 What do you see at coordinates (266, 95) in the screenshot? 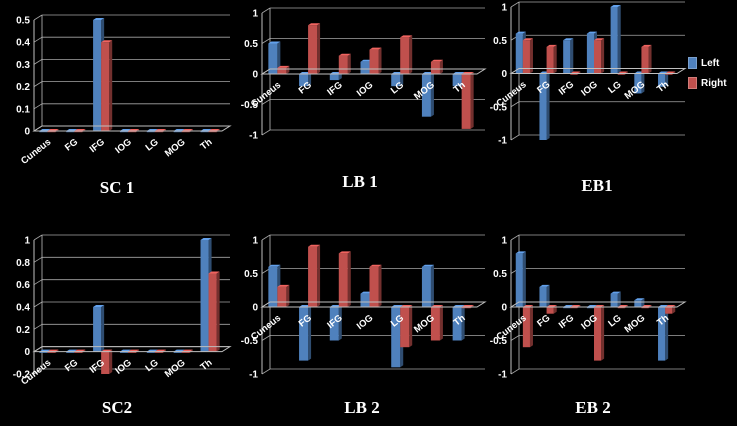
I see `x-tick-label: Cuneus` at bounding box center [266, 95].